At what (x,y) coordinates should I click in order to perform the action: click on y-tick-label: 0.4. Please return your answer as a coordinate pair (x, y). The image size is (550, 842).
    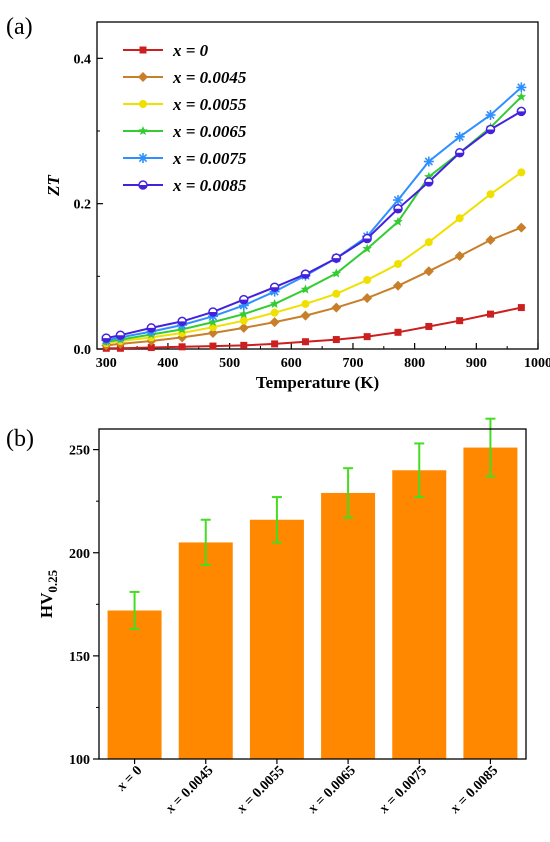
    Looking at the image, I should click on (83, 59).